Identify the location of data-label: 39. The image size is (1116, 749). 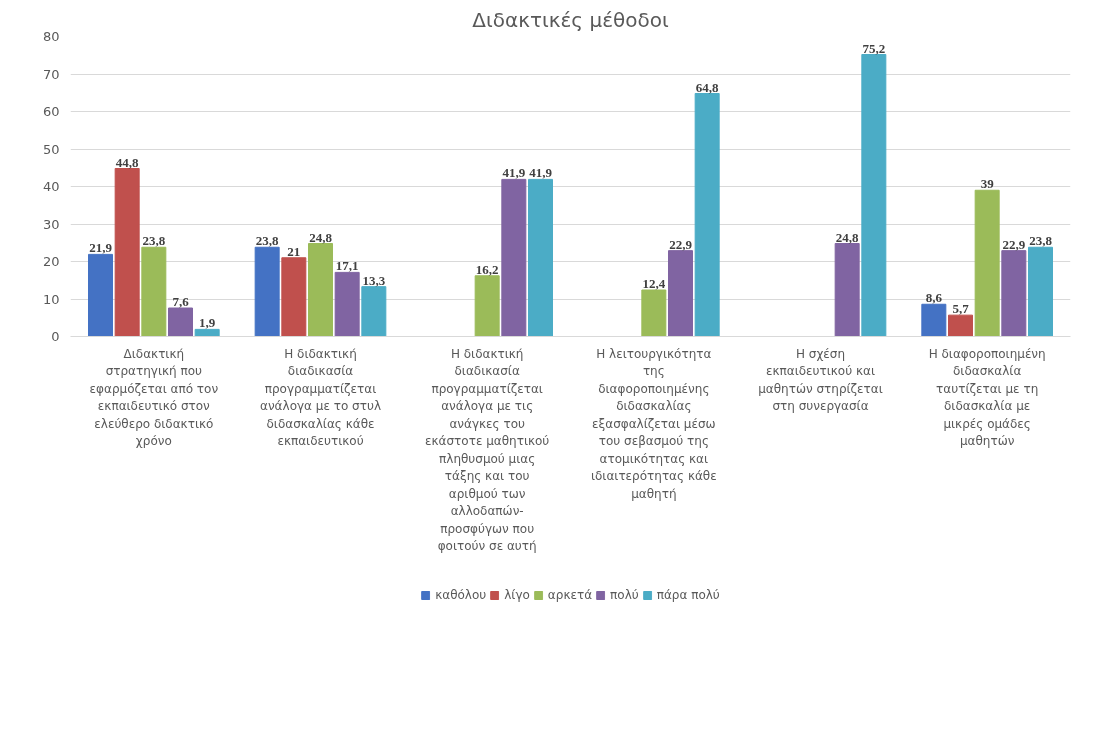
(987, 184).